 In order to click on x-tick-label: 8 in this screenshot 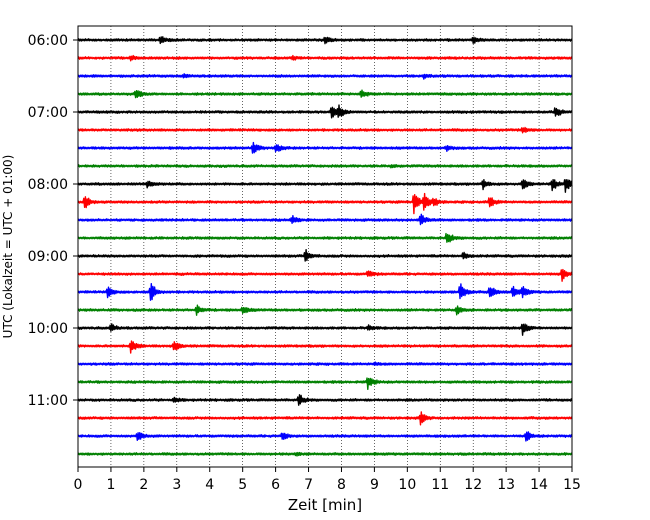, I will do `click(341, 485)`.